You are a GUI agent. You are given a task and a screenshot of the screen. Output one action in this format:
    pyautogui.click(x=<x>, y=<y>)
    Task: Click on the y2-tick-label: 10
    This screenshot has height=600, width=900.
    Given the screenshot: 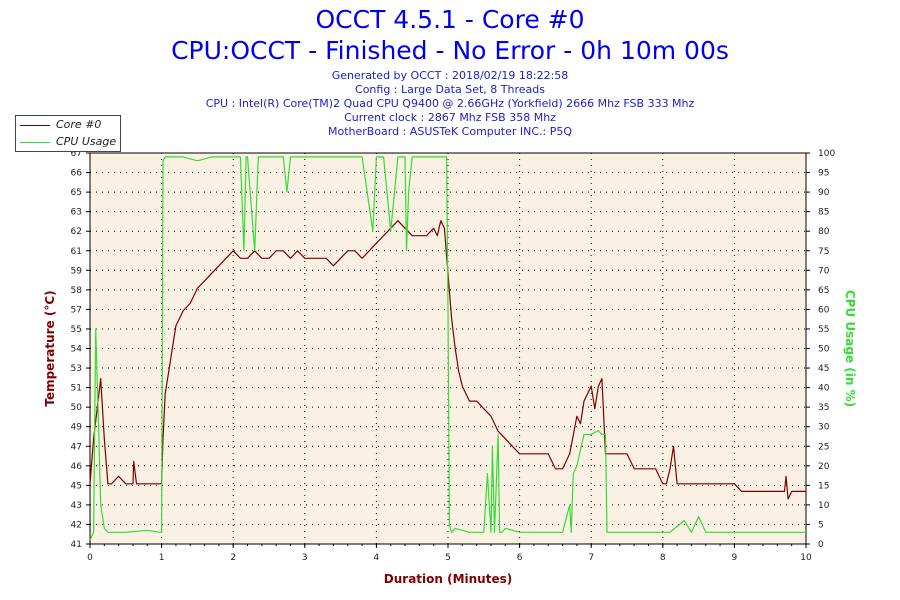 What is the action you would take?
    pyautogui.click(x=824, y=506)
    